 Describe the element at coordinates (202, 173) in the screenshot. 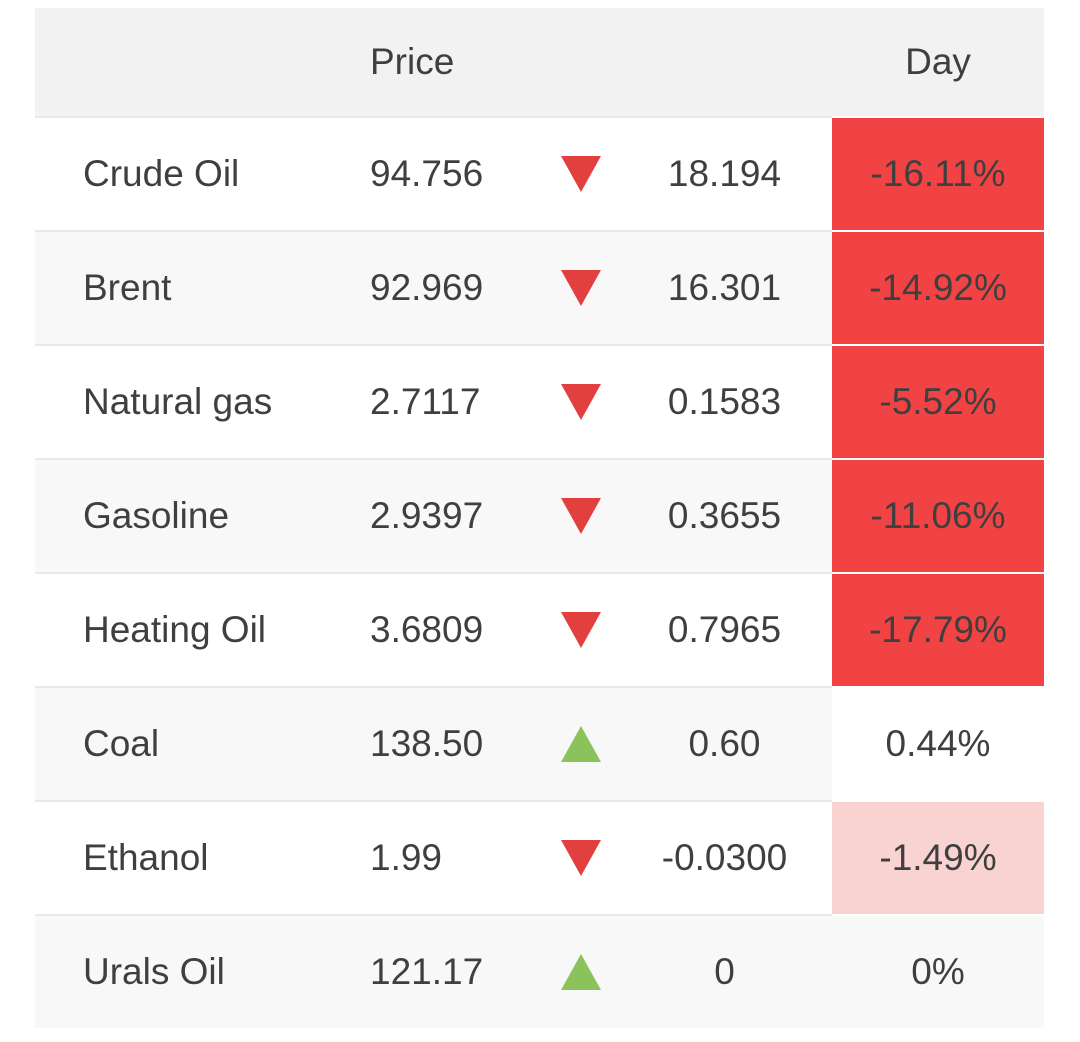

I see `commodity-name: Crude Oil` at that location.